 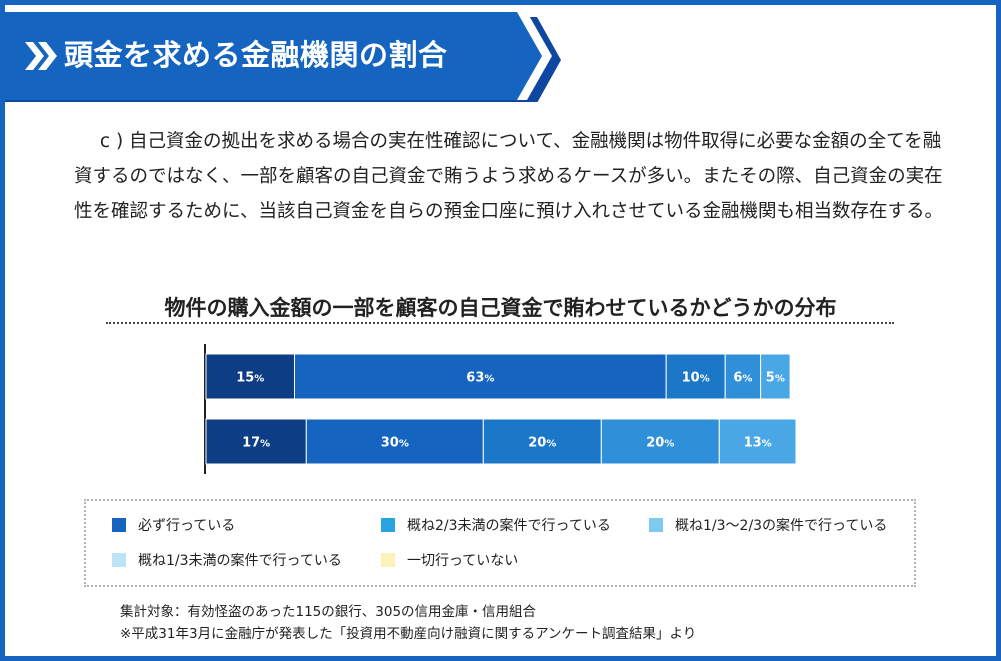 I want to click on data-label-row2-series3: 20%, so click(x=542, y=443).